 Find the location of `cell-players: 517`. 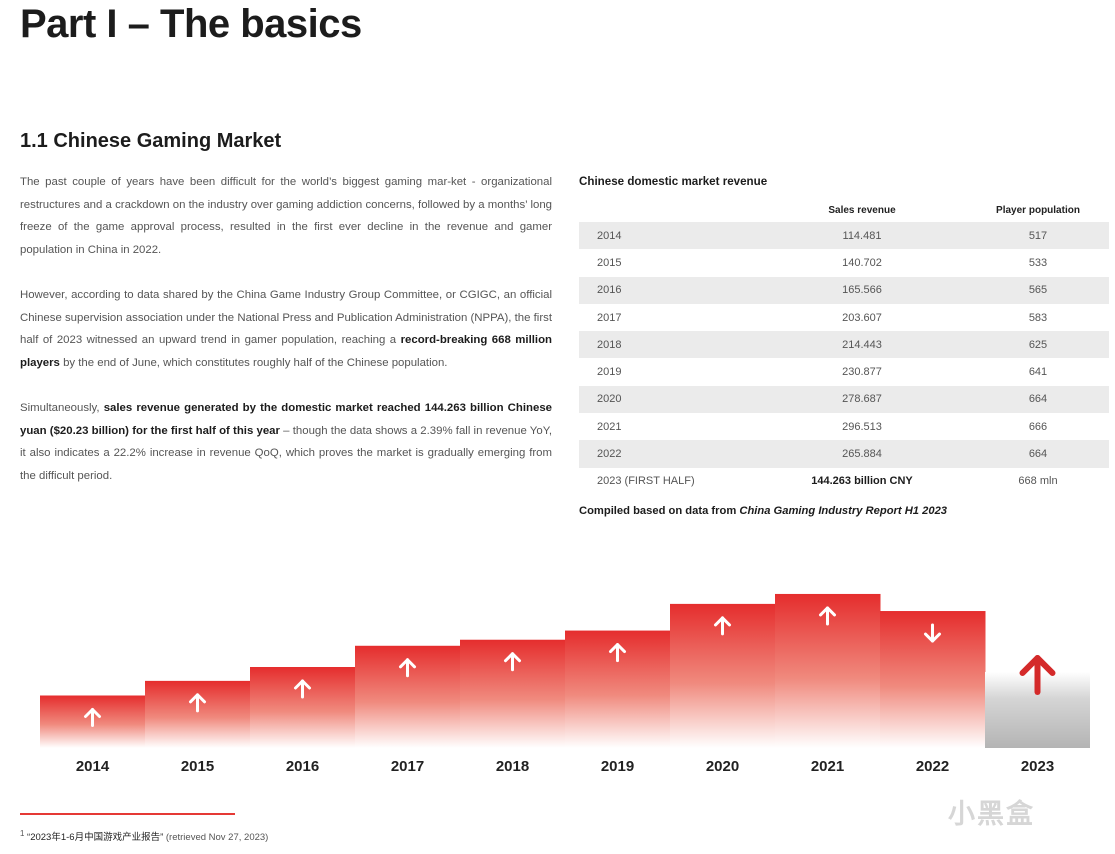

cell-players: 517 is located at coordinates (1038, 236).